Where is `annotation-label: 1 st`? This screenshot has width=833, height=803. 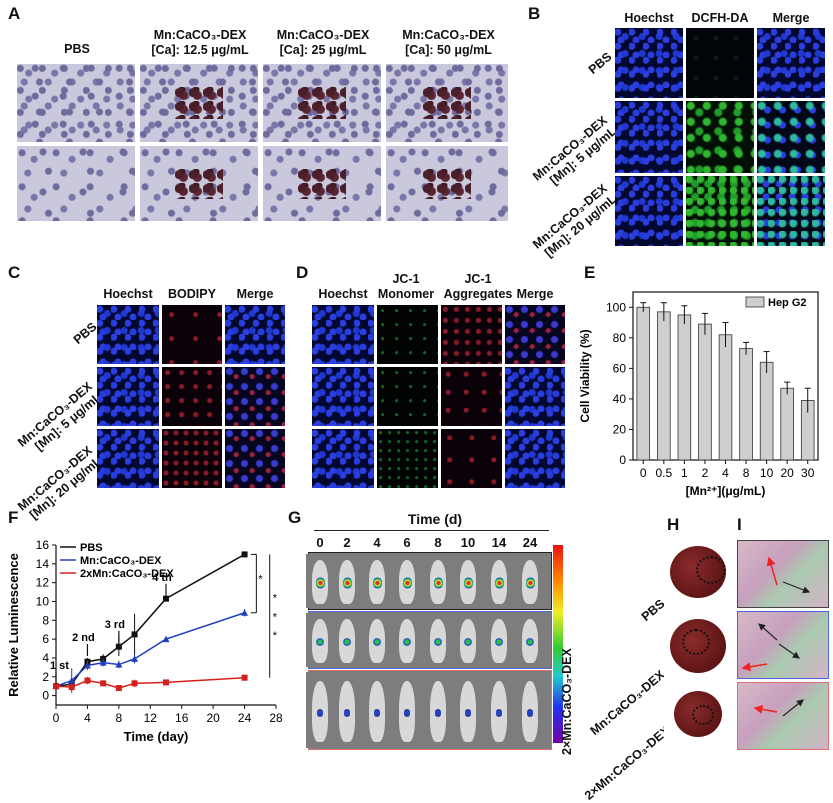
annotation-label: 1 st is located at coordinates (59, 666).